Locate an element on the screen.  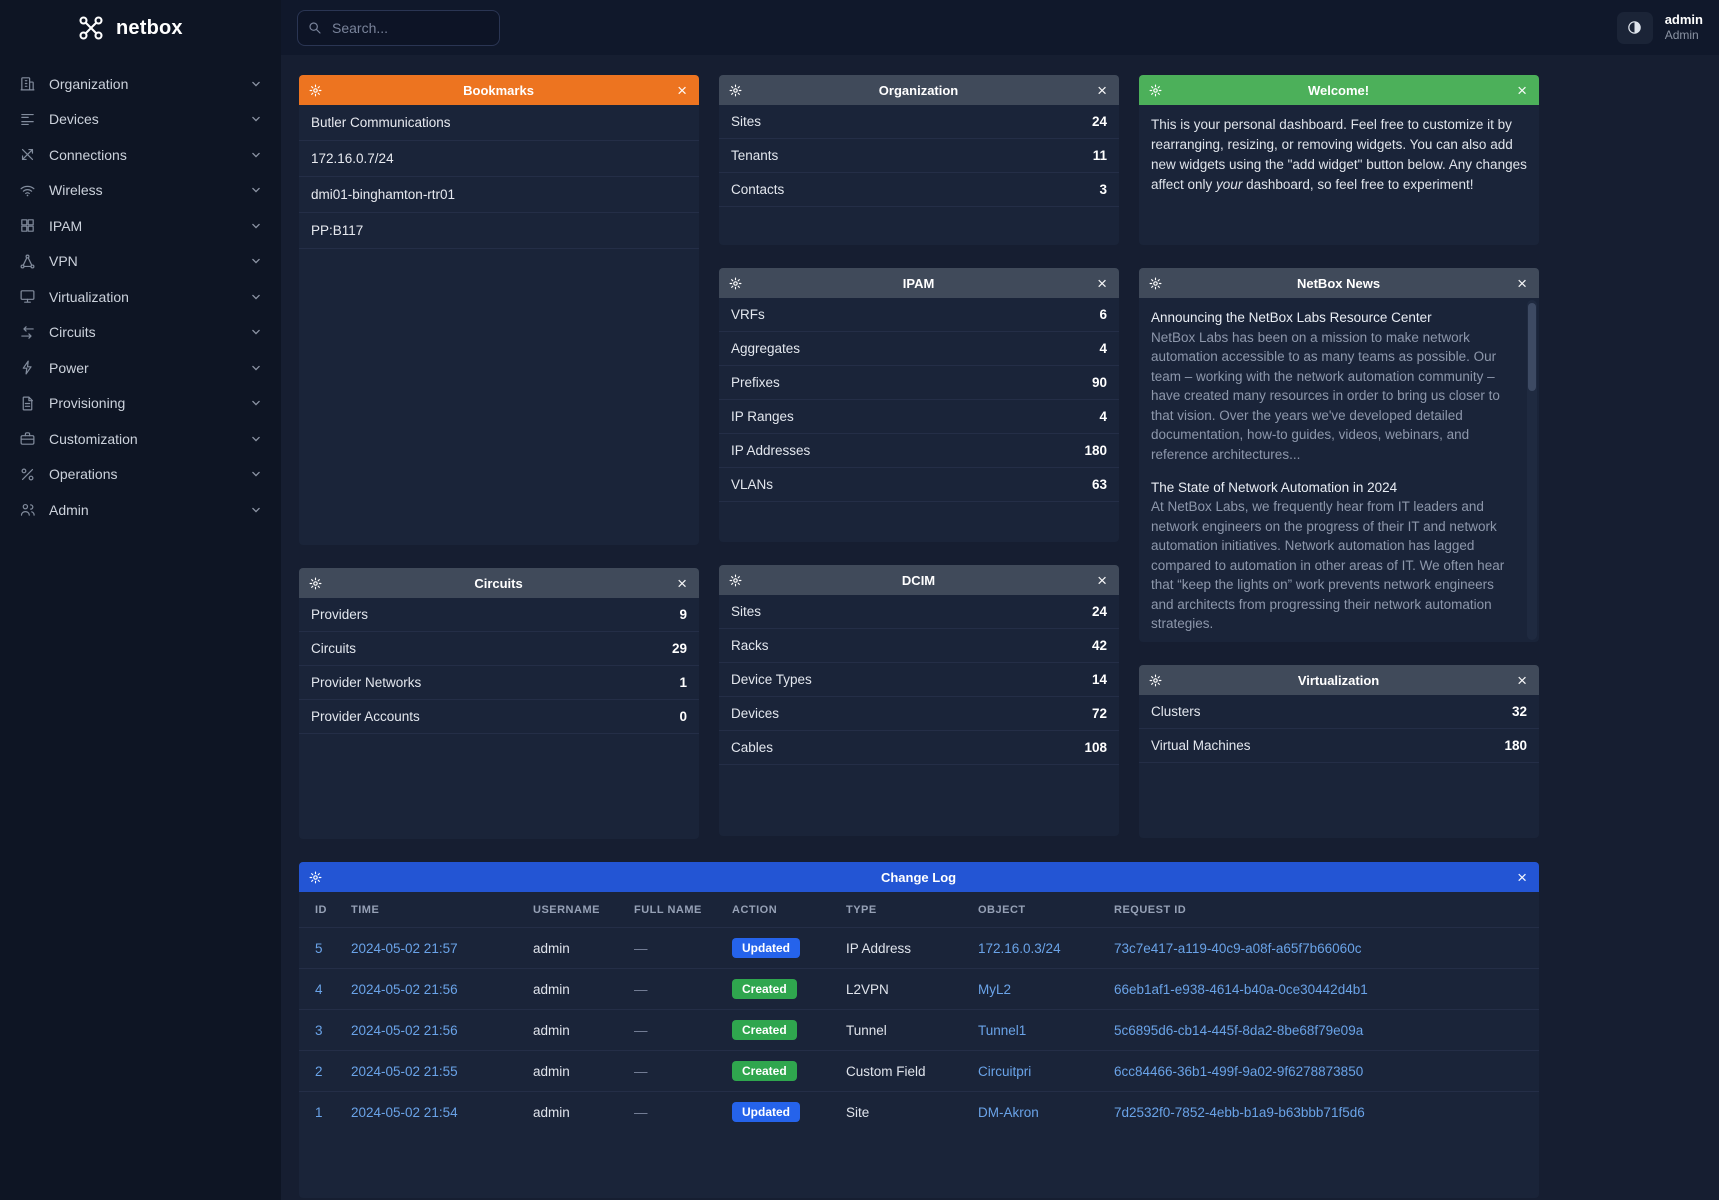
sidebar-item-wireless: Wireless is located at coordinates (140, 191).